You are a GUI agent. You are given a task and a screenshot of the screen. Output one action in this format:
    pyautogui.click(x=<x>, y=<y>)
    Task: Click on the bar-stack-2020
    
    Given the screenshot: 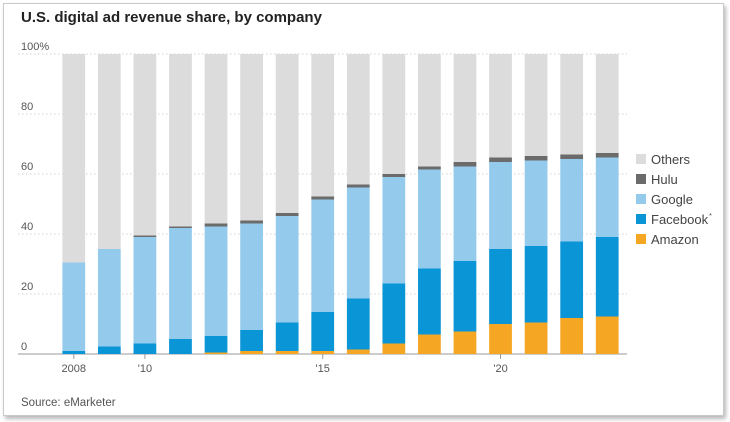 What is the action you would take?
    pyautogui.click(x=500, y=204)
    